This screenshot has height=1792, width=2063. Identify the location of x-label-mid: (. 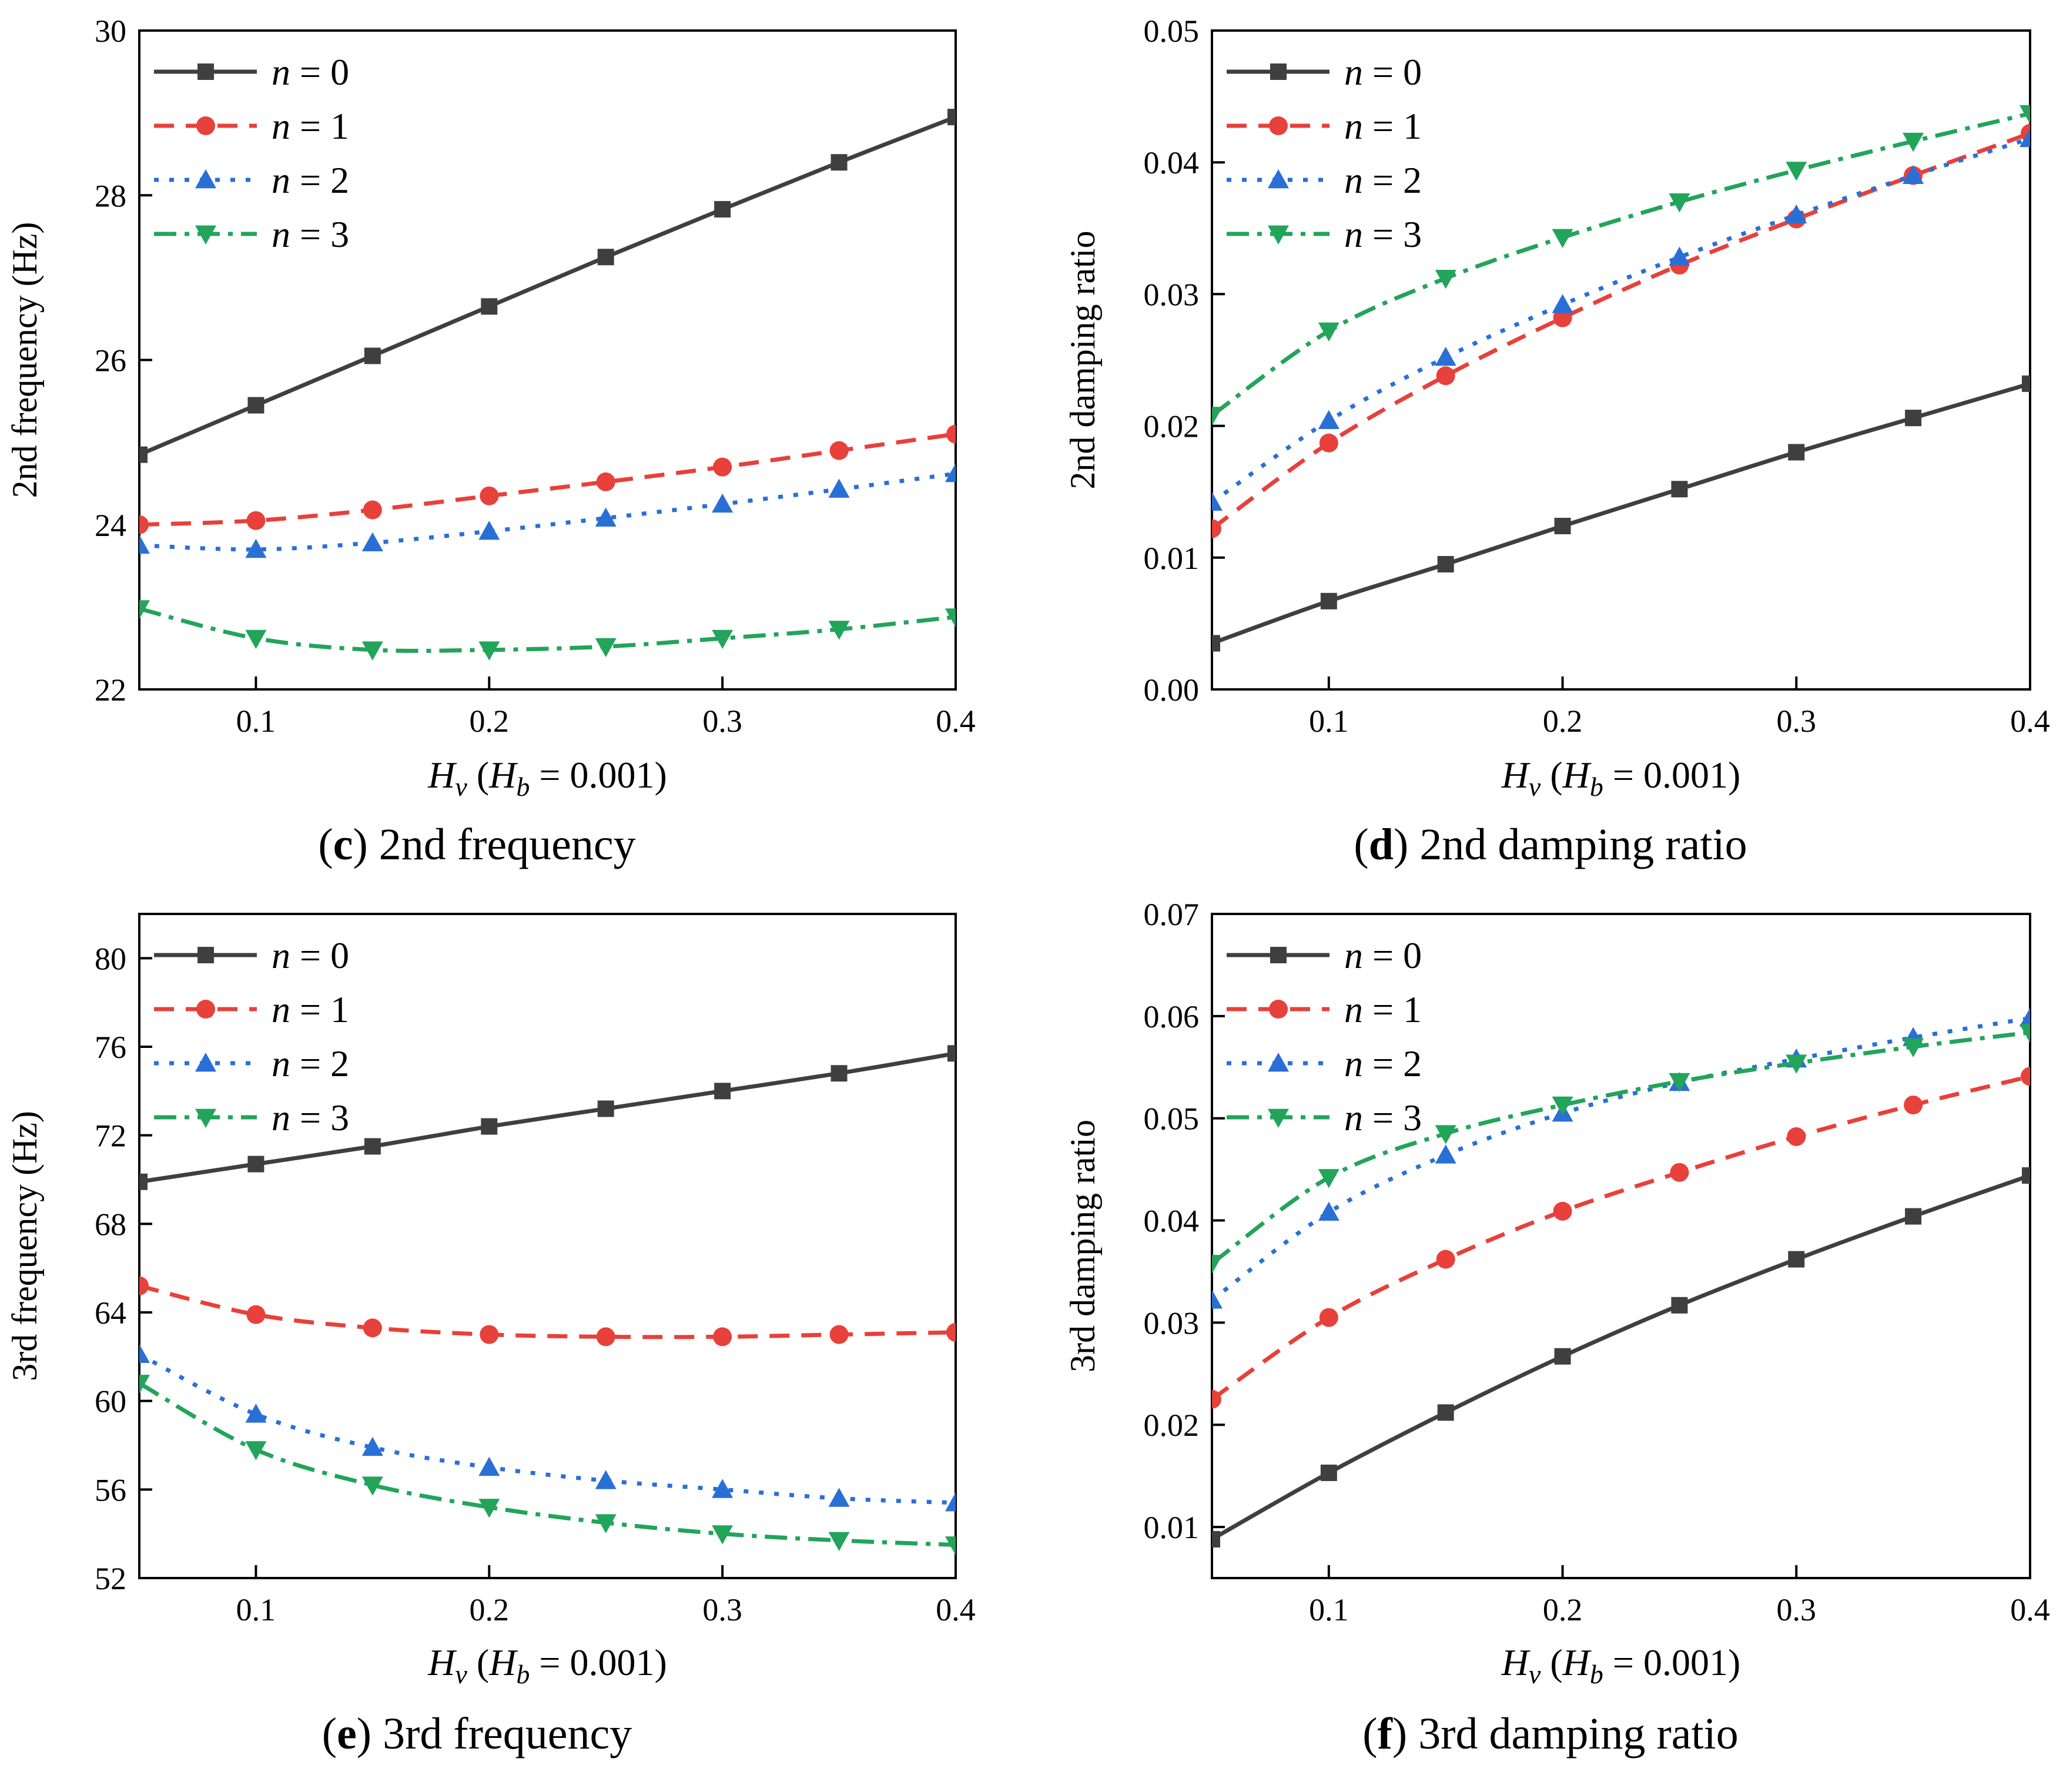
(478, 775).